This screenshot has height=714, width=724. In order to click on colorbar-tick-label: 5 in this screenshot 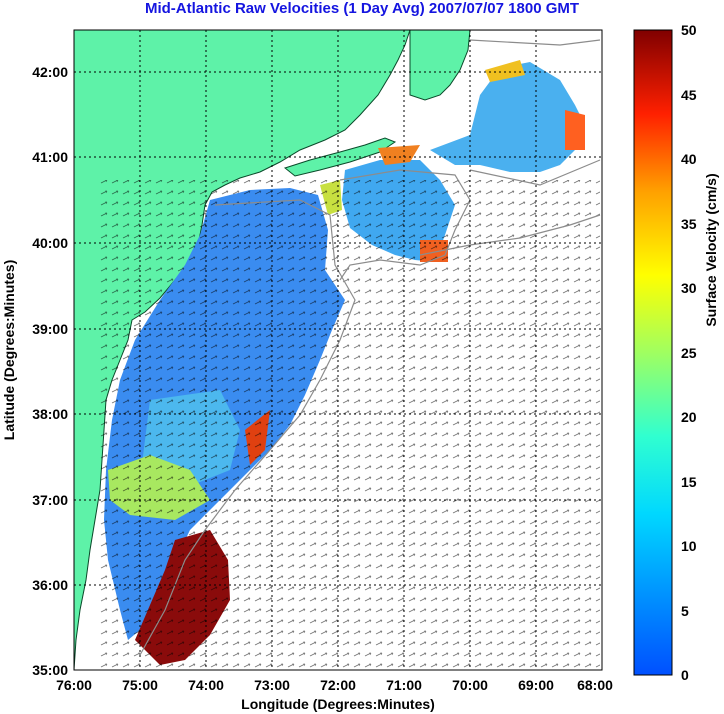, I will do `click(685, 611)`.